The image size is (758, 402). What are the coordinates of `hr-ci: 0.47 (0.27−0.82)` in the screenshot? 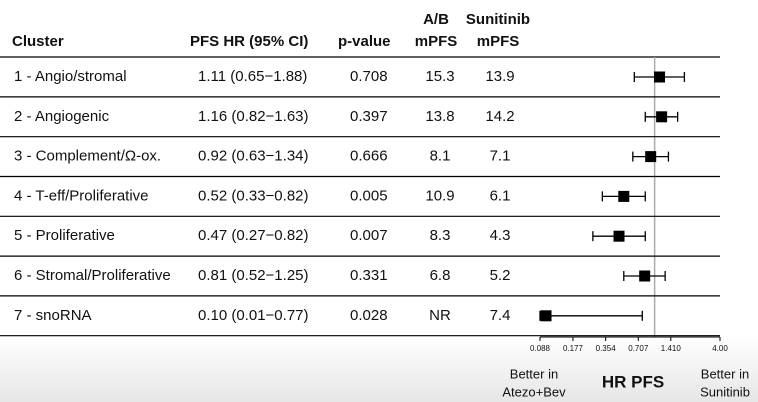 It's located at (253, 235).